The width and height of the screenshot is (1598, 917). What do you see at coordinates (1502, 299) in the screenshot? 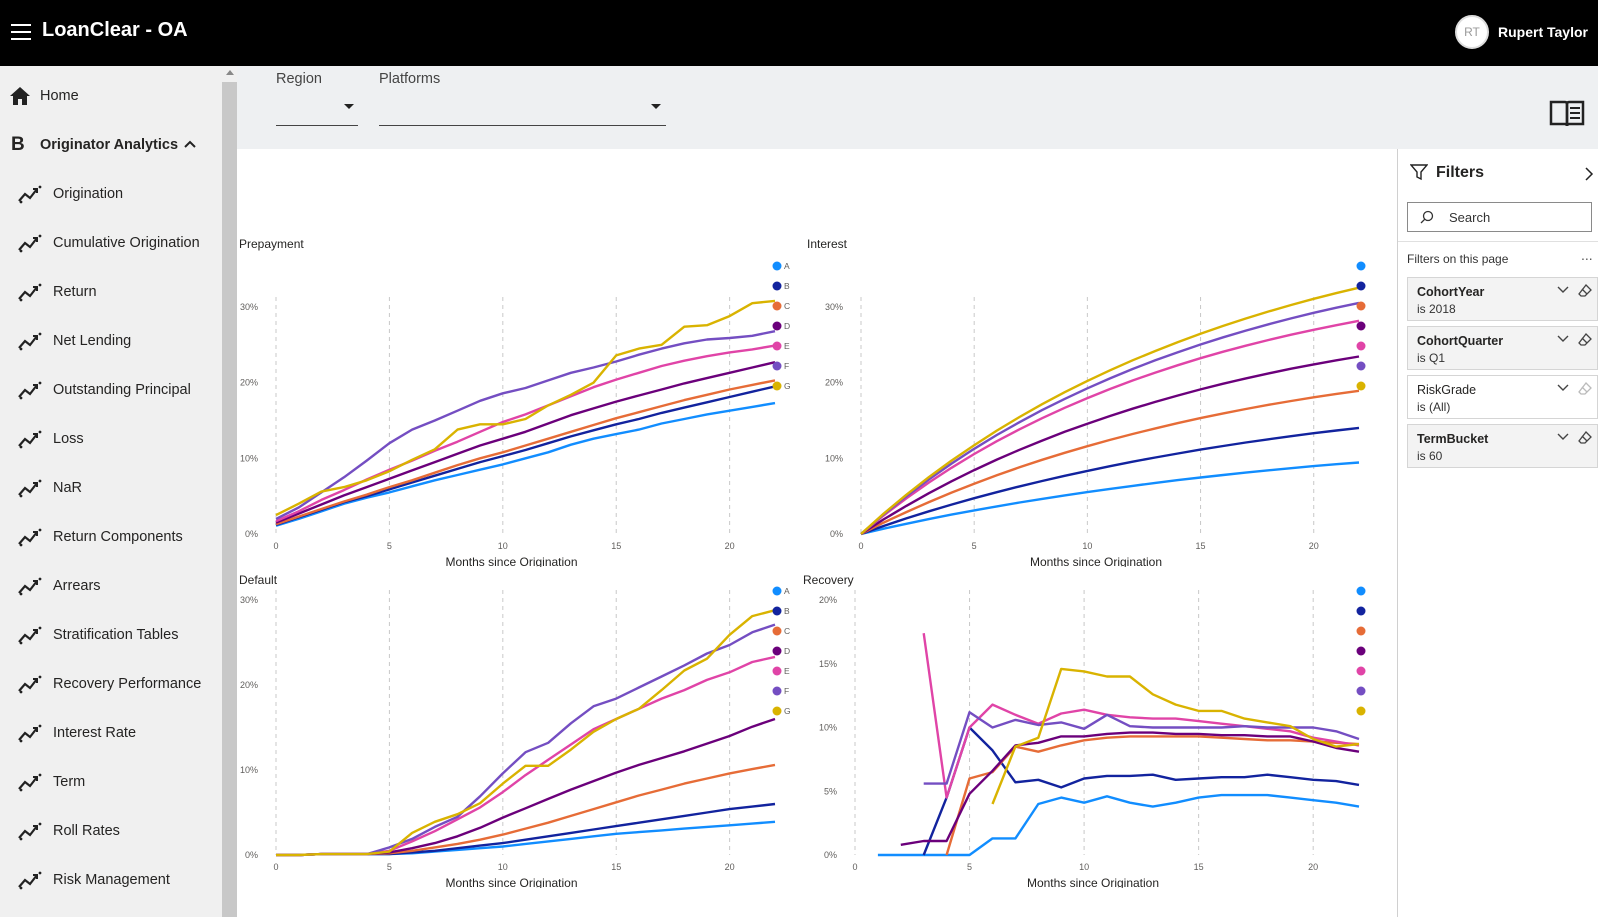
I see `filter-card: CohortYear is 2018` at bounding box center [1502, 299].